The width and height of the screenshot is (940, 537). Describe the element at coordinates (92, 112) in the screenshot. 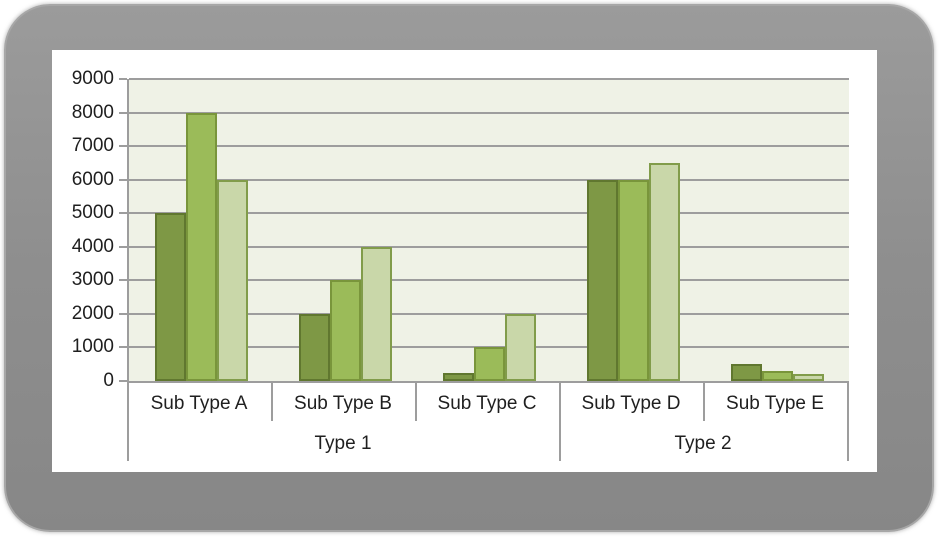

I see `y-tick-label: 8000` at that location.